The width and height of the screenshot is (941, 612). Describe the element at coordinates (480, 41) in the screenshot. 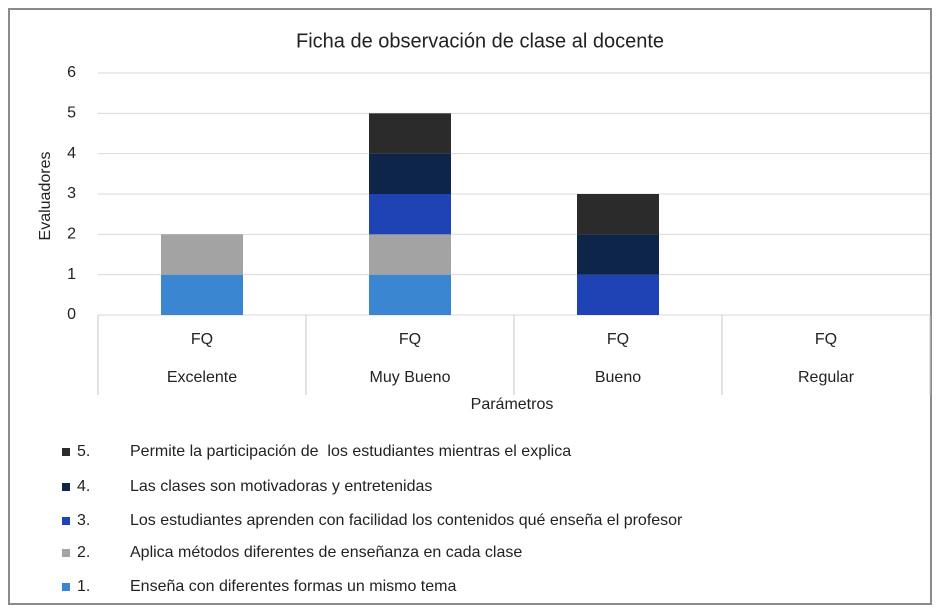

I see `chart-title: Ficha de observación de clase al docente` at that location.